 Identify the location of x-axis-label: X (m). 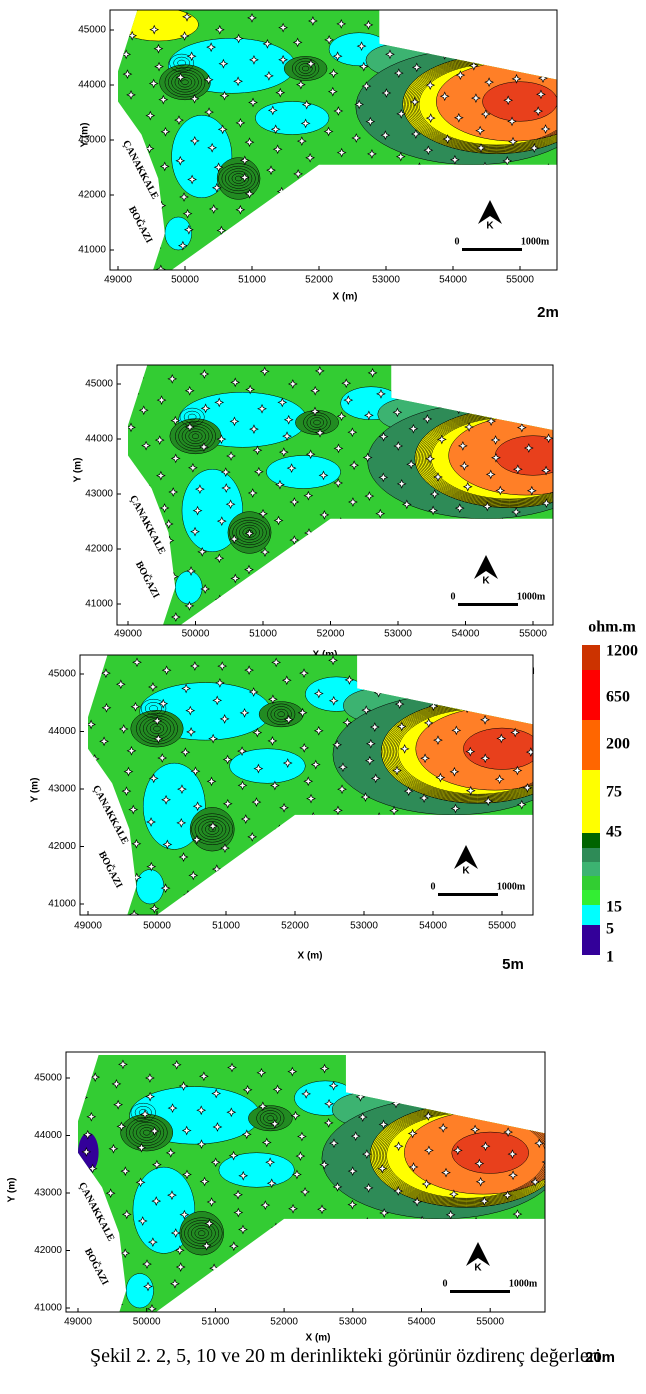
(318, 1338).